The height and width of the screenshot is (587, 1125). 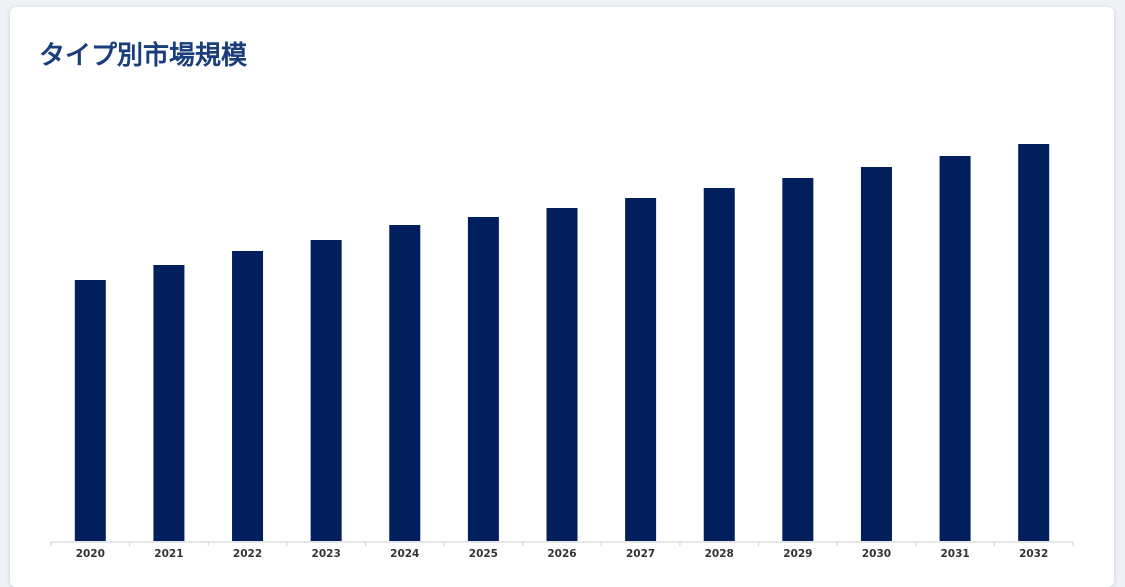 I want to click on x-tick-label: 2026, so click(x=561, y=554).